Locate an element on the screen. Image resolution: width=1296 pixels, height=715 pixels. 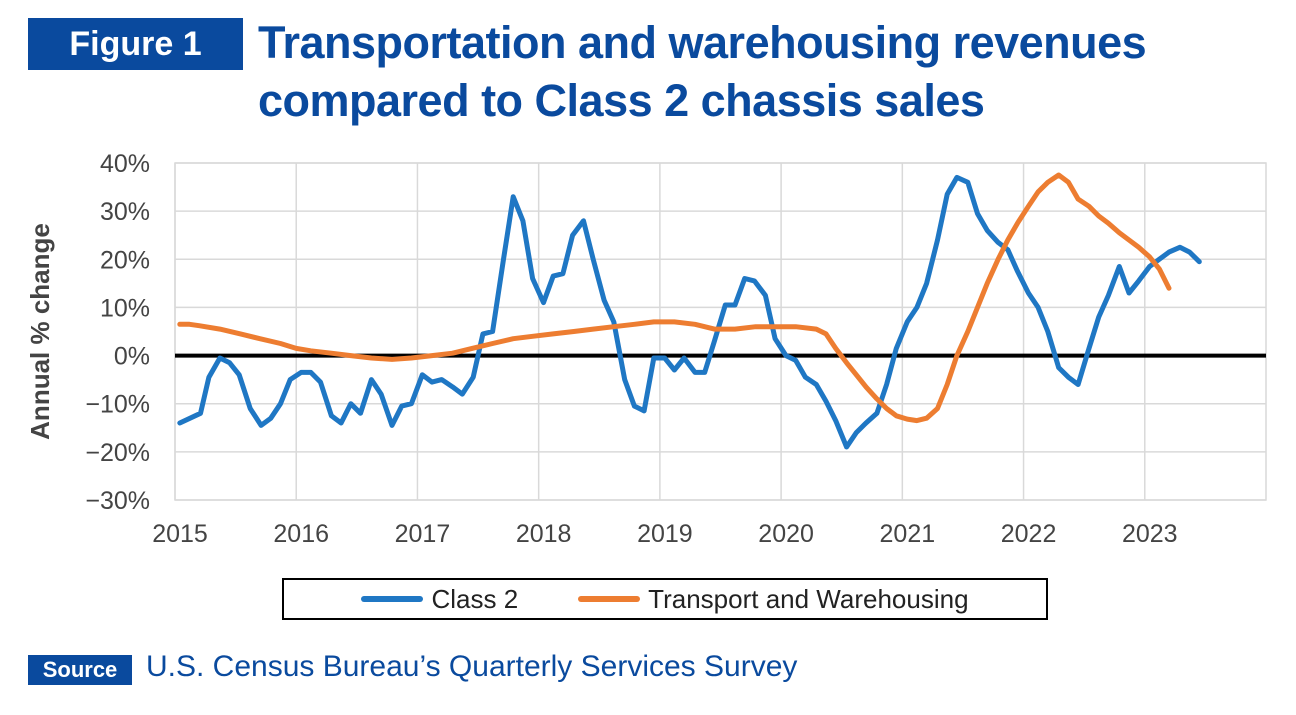
y-tick-label: −20% is located at coordinates (117, 453).